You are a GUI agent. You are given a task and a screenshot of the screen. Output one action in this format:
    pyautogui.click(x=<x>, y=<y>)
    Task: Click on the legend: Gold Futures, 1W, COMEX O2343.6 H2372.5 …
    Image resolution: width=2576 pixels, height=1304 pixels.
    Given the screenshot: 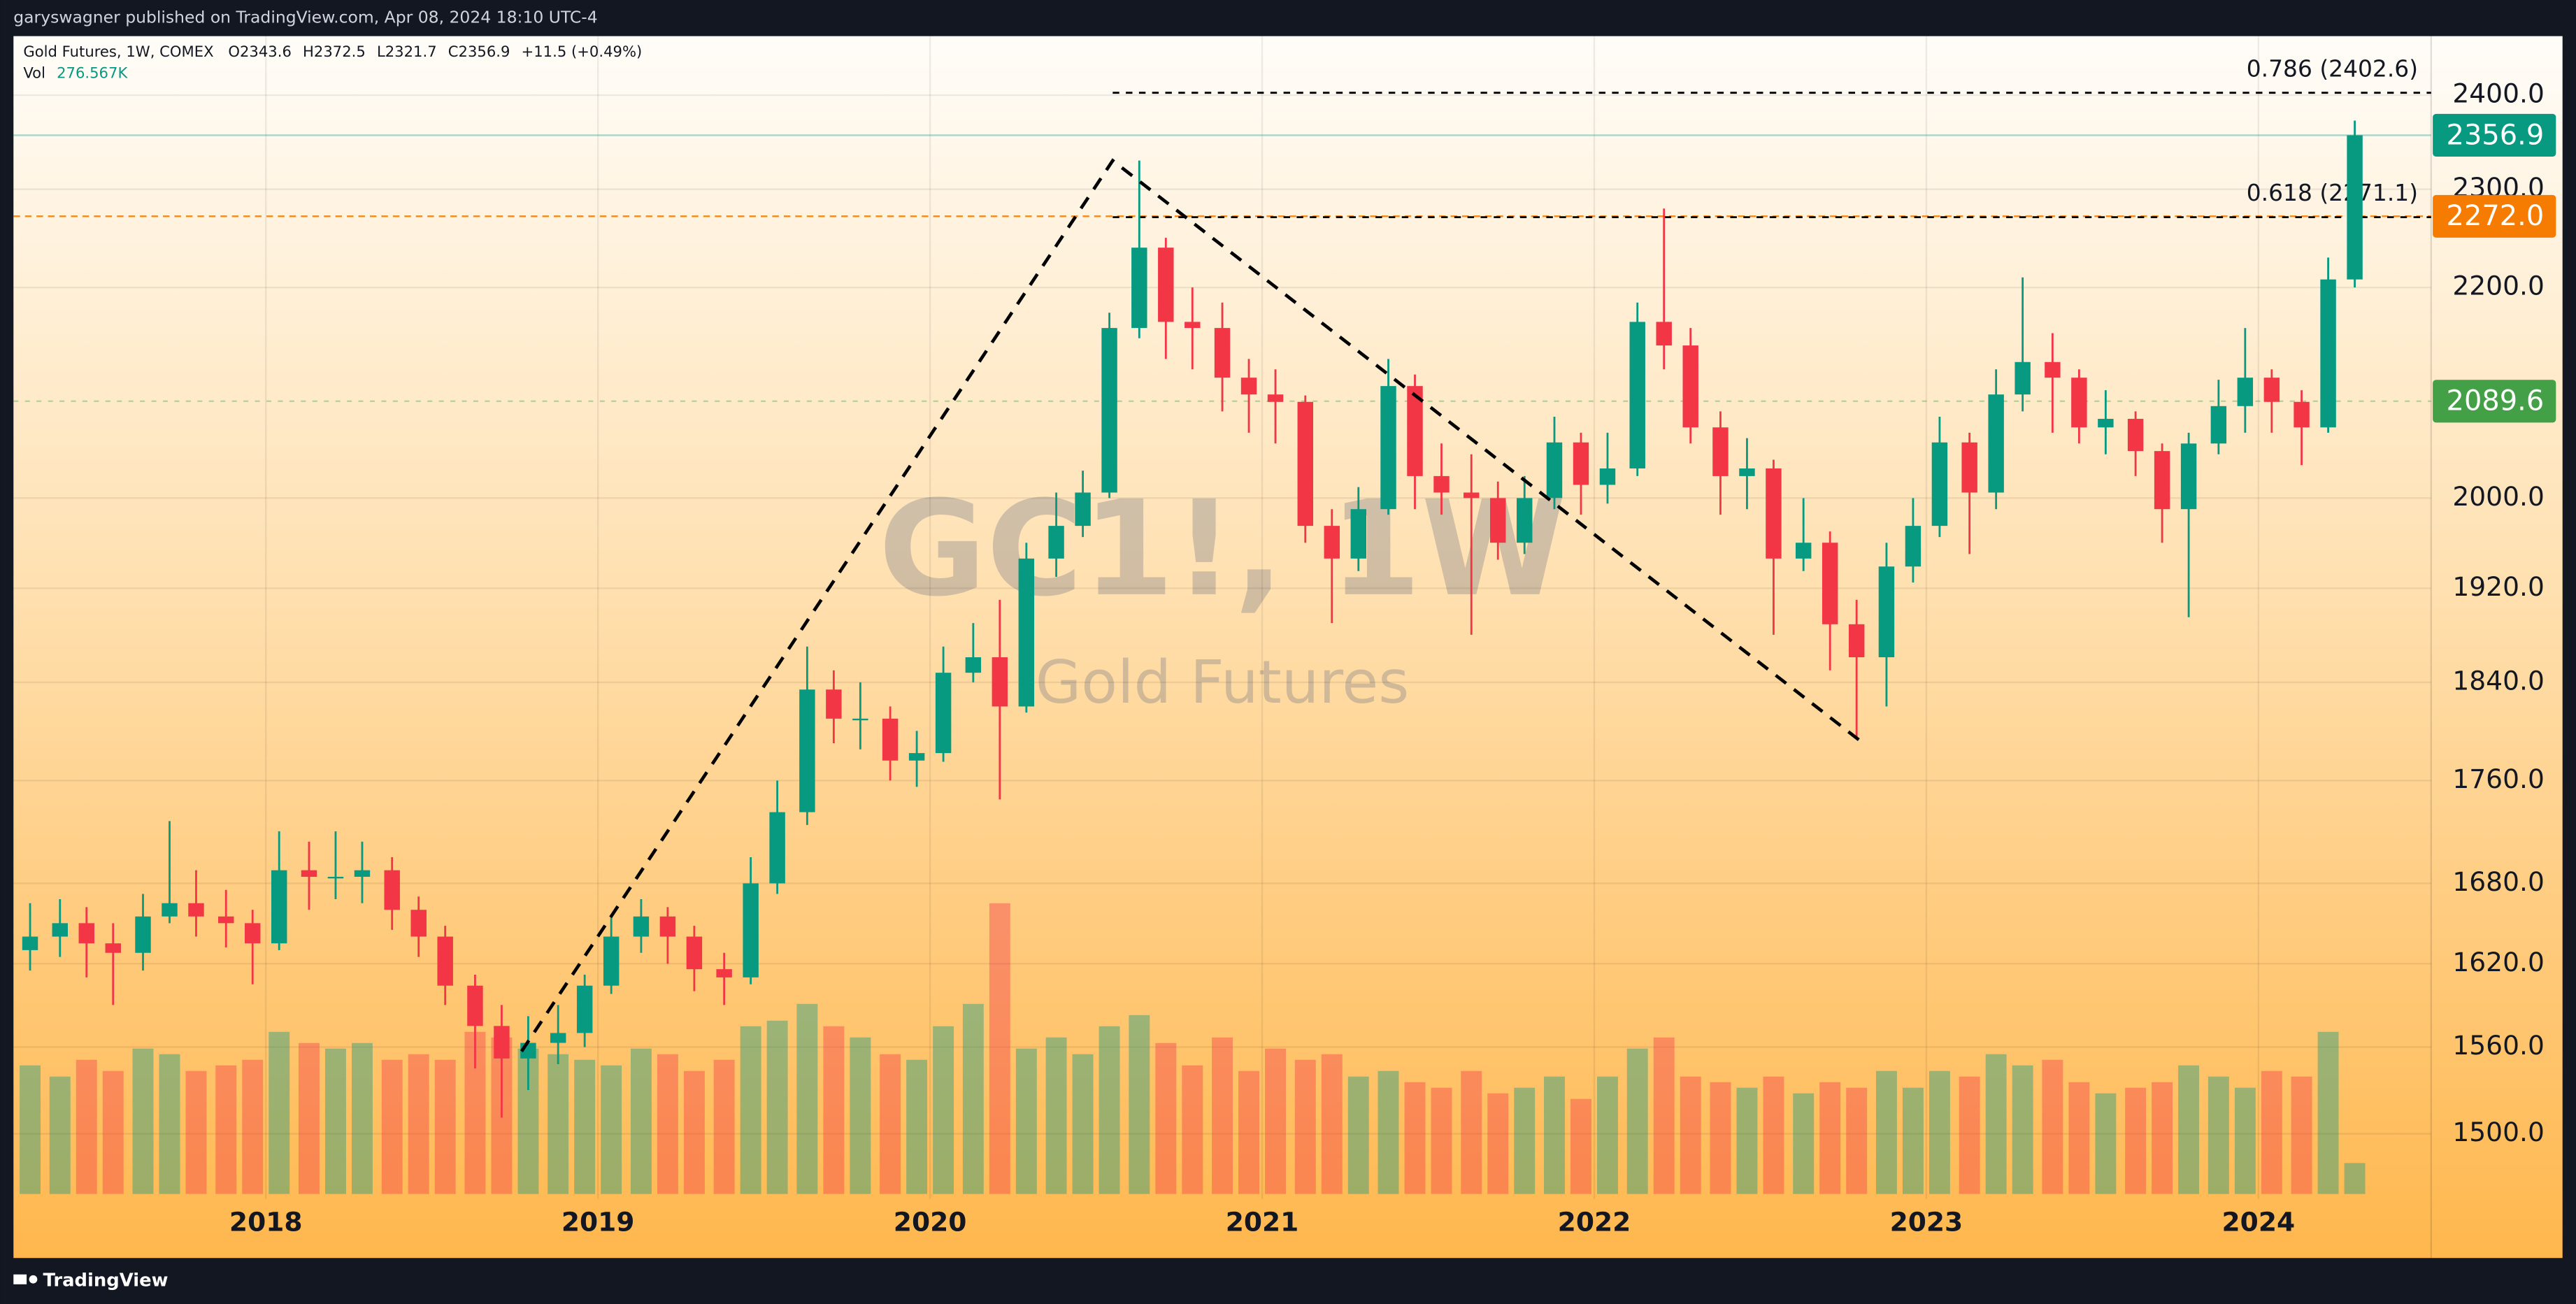 What is the action you would take?
    pyautogui.click(x=332, y=52)
    